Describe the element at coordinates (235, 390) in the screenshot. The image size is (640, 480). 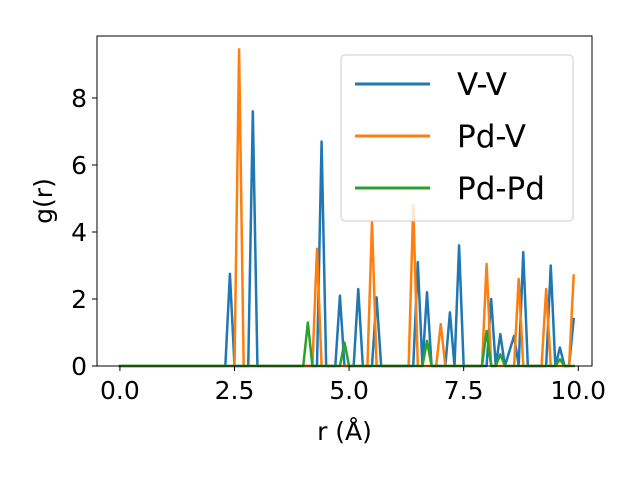
I see `x-tick-label: 2.5` at that location.